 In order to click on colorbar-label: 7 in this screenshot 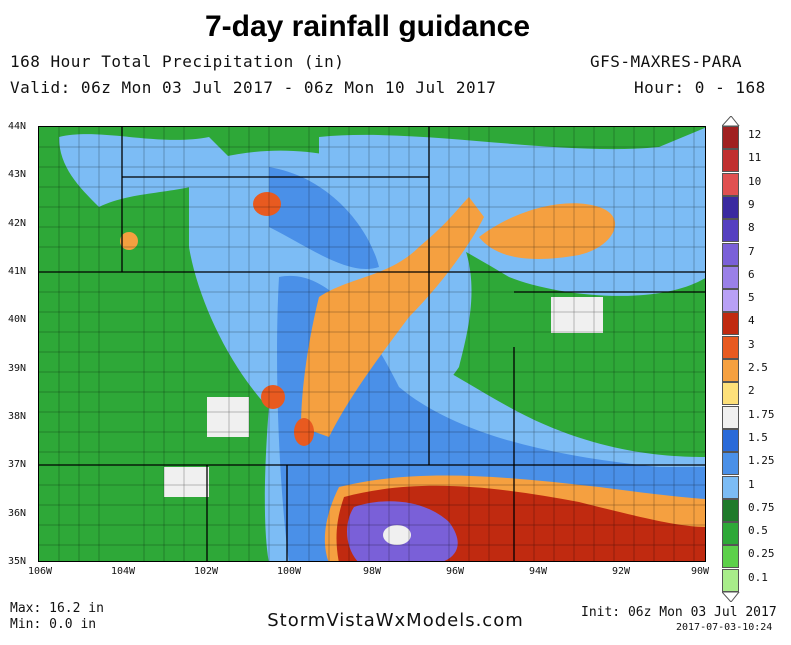, I will do `click(751, 251)`.